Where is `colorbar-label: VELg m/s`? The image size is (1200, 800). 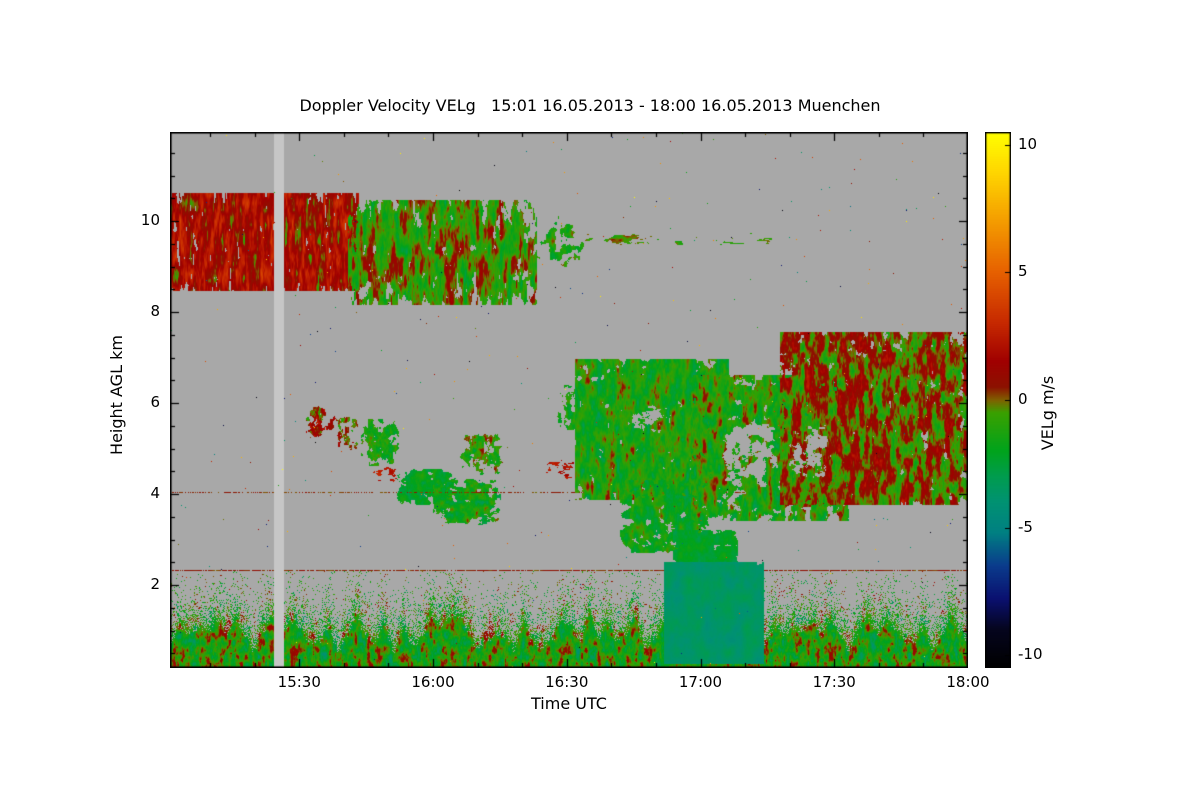 colorbar-label: VELg m/s is located at coordinates (1047, 413).